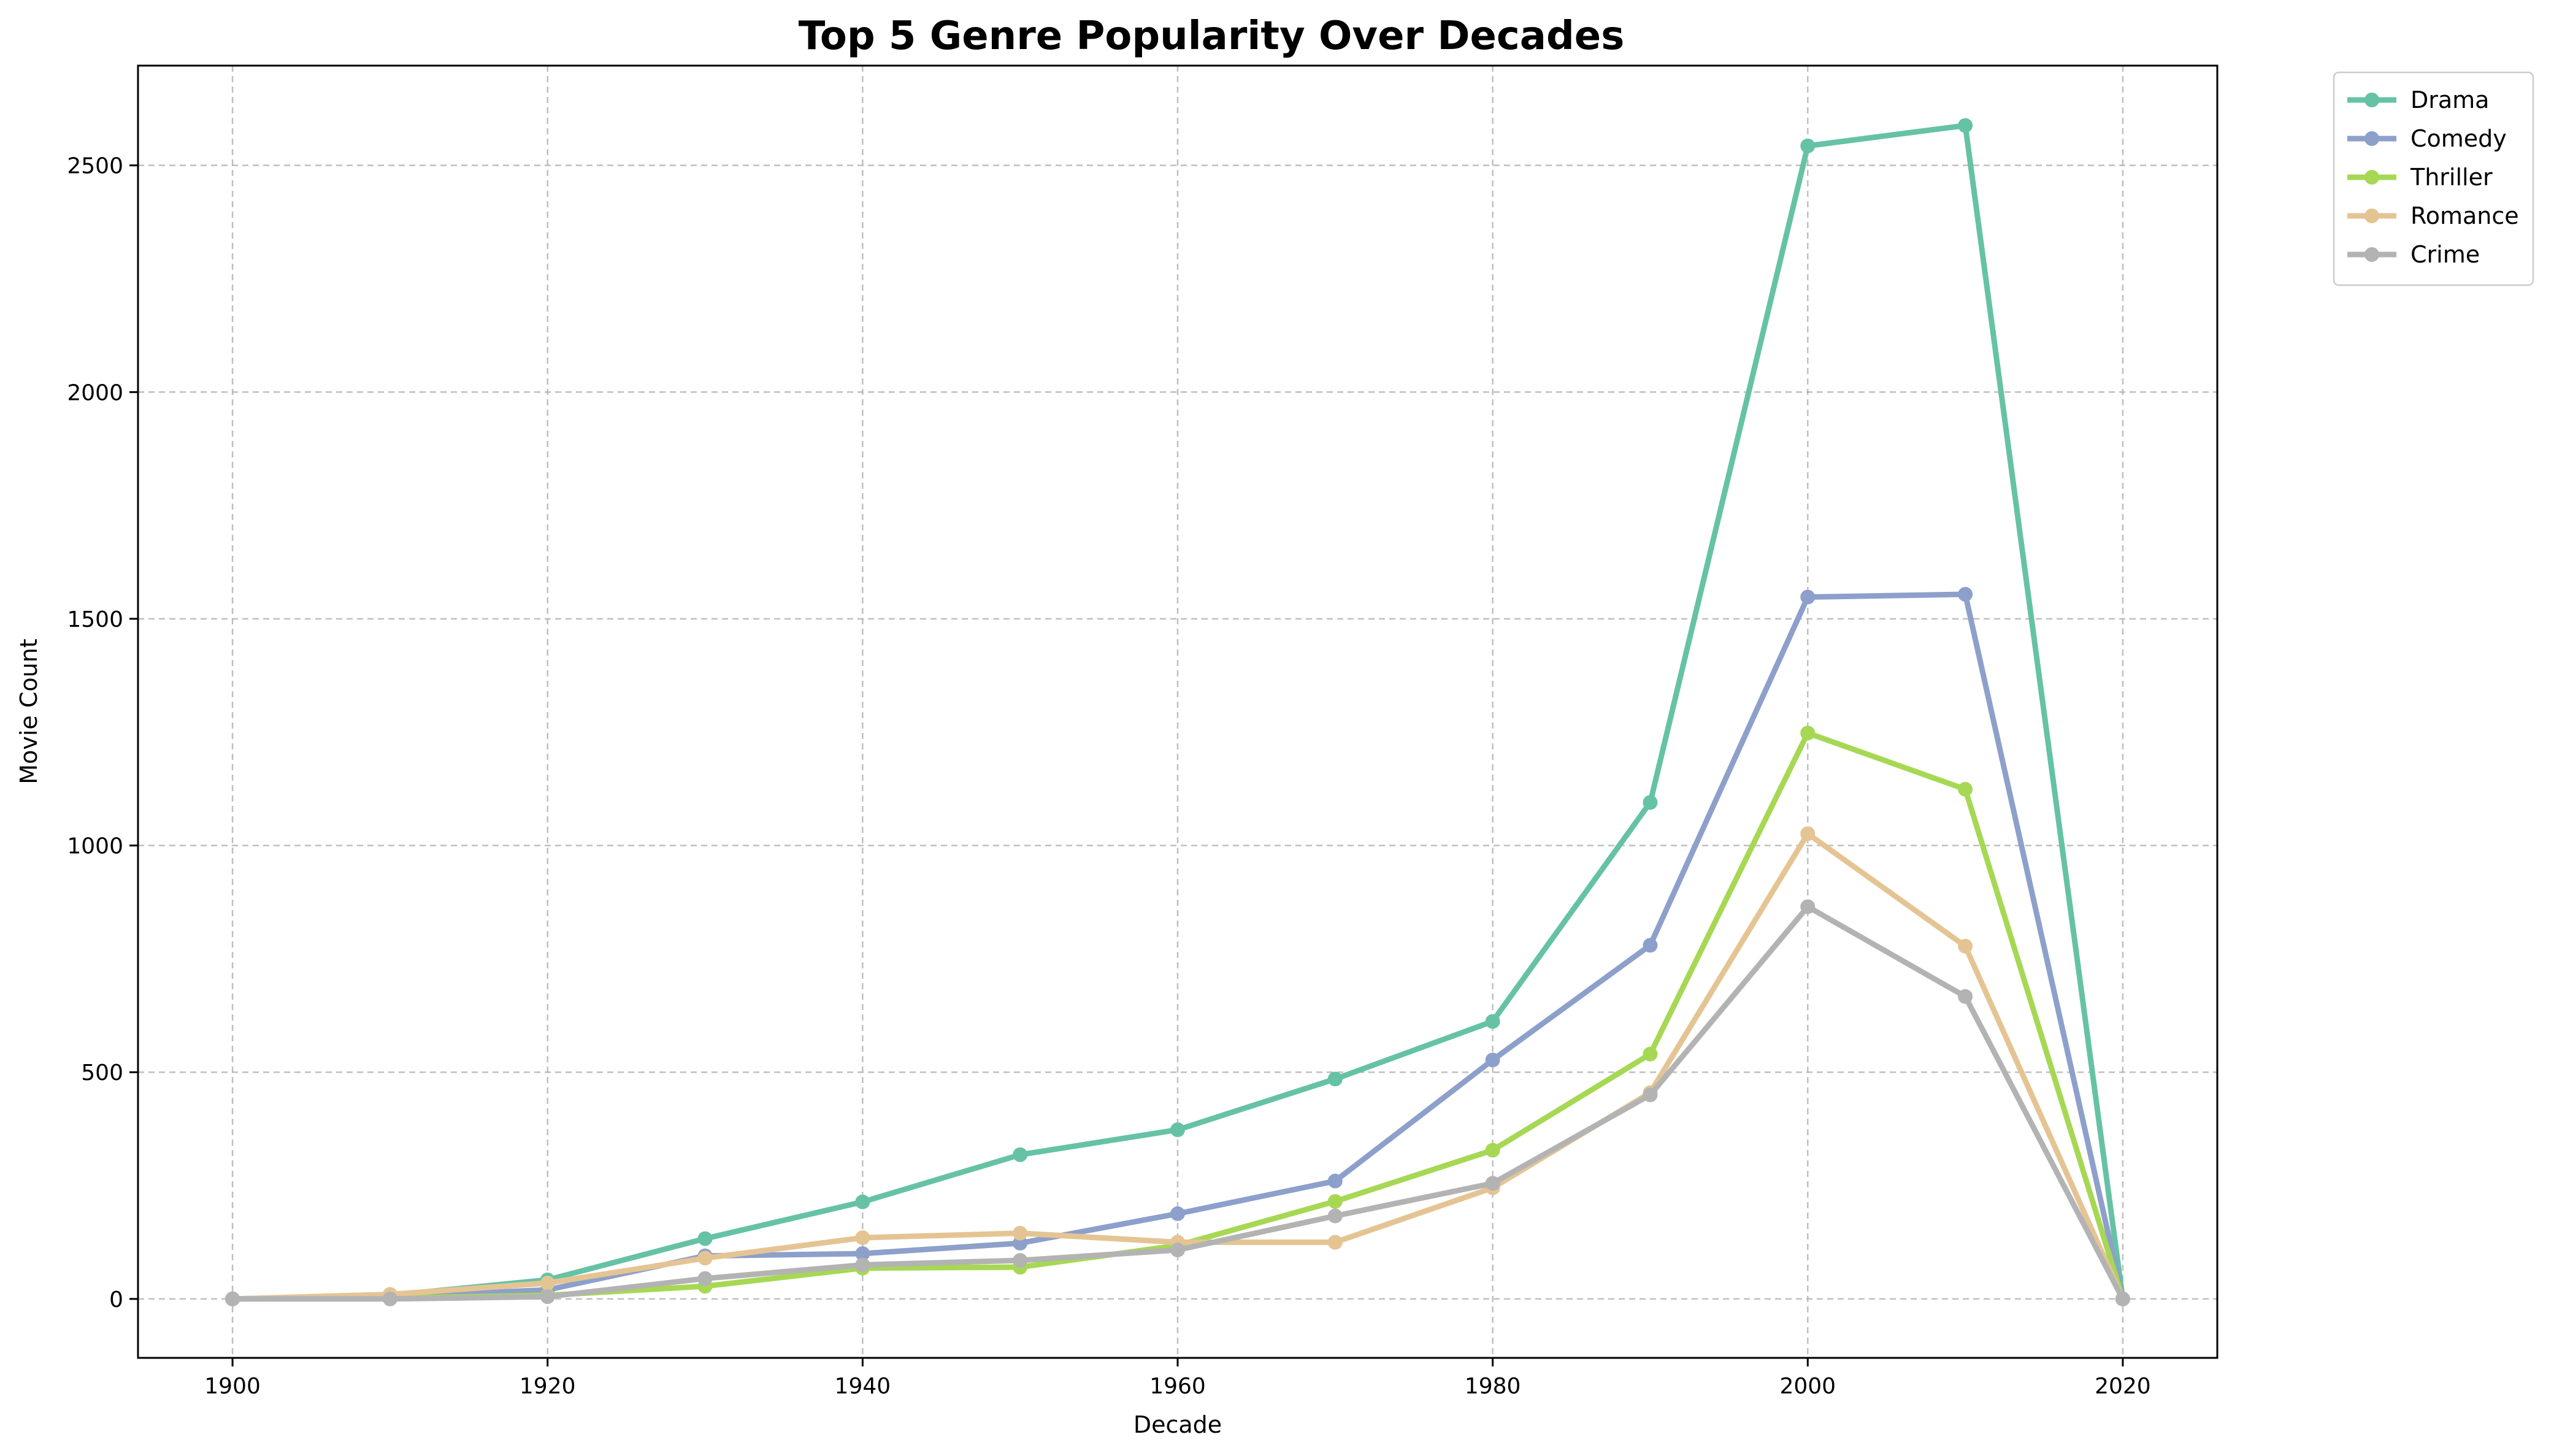  Describe the element at coordinates (95, 846) in the screenshot. I see `y-tick-label: 1000` at that location.